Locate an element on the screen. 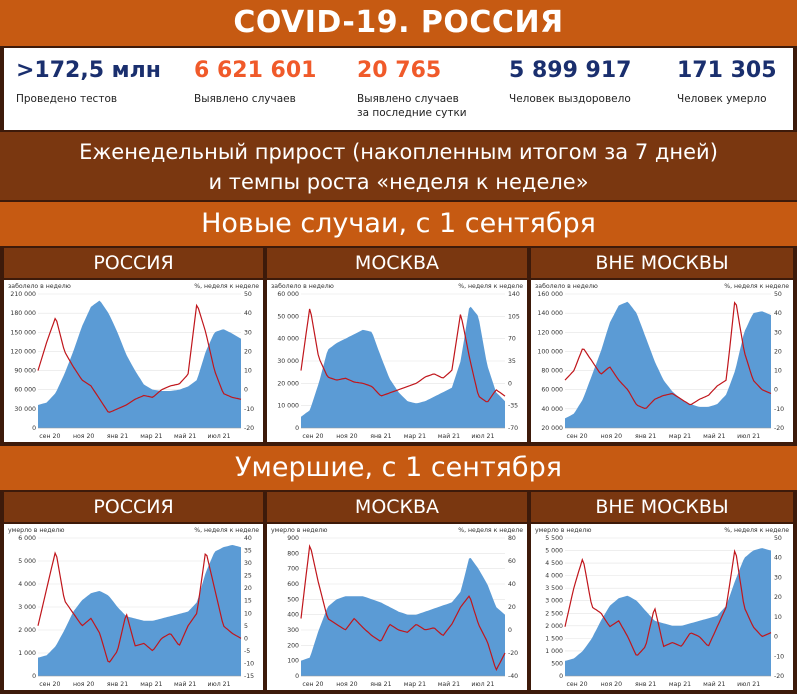 This screenshot has width=797, height=694. tick-label-right: 20 is located at coordinates (248, 351).